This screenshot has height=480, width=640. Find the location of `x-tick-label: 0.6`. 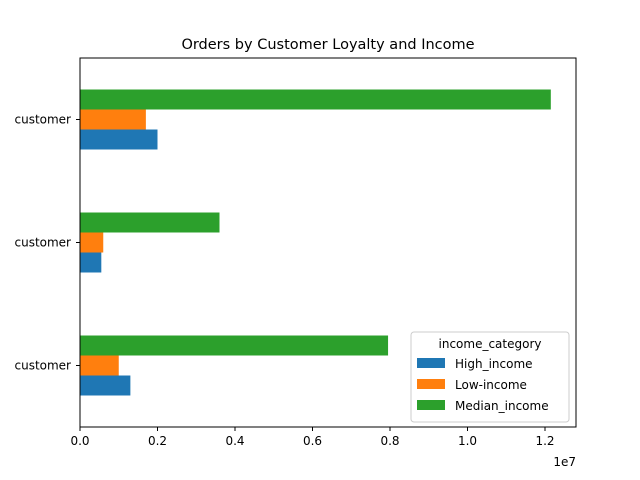

x-tick-label: 0.6 is located at coordinates (312, 441).